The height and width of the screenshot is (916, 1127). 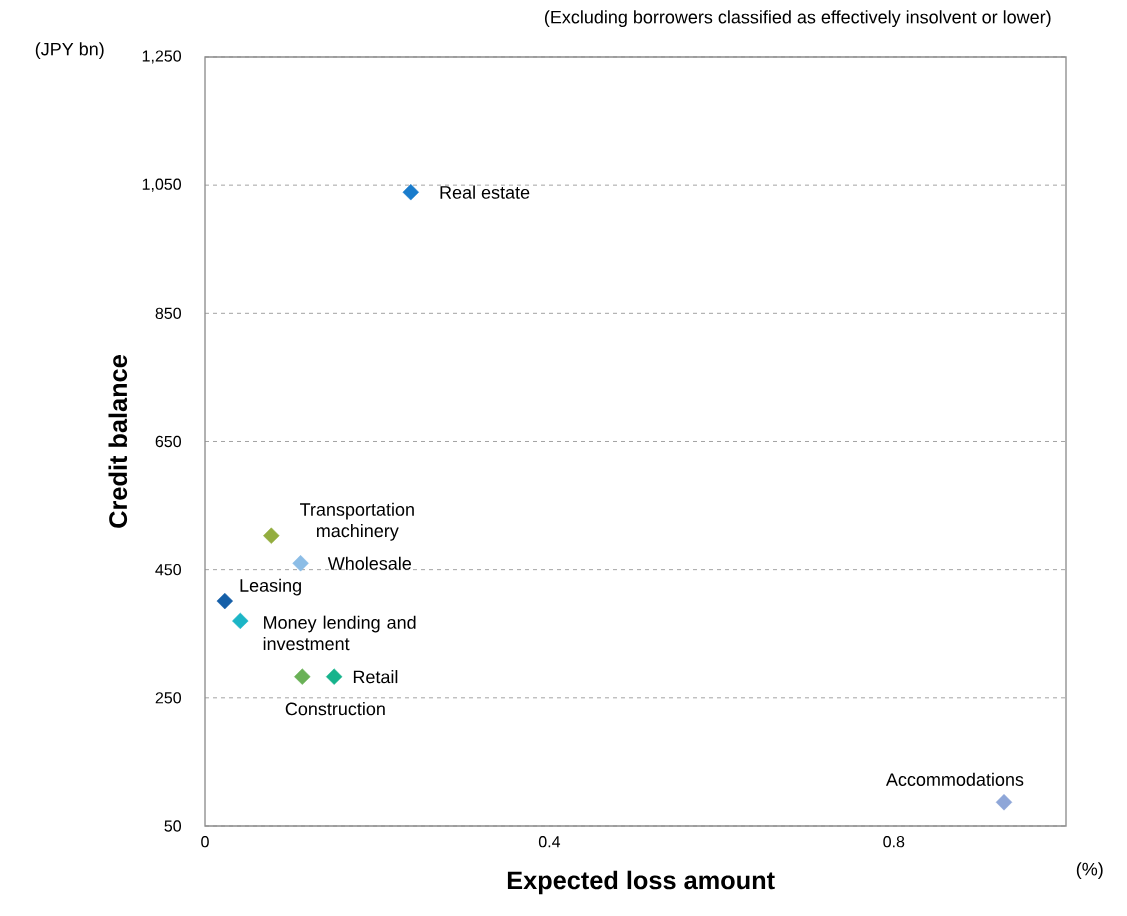 What do you see at coordinates (270, 587) in the screenshot?
I see `annotation: Leasing` at bounding box center [270, 587].